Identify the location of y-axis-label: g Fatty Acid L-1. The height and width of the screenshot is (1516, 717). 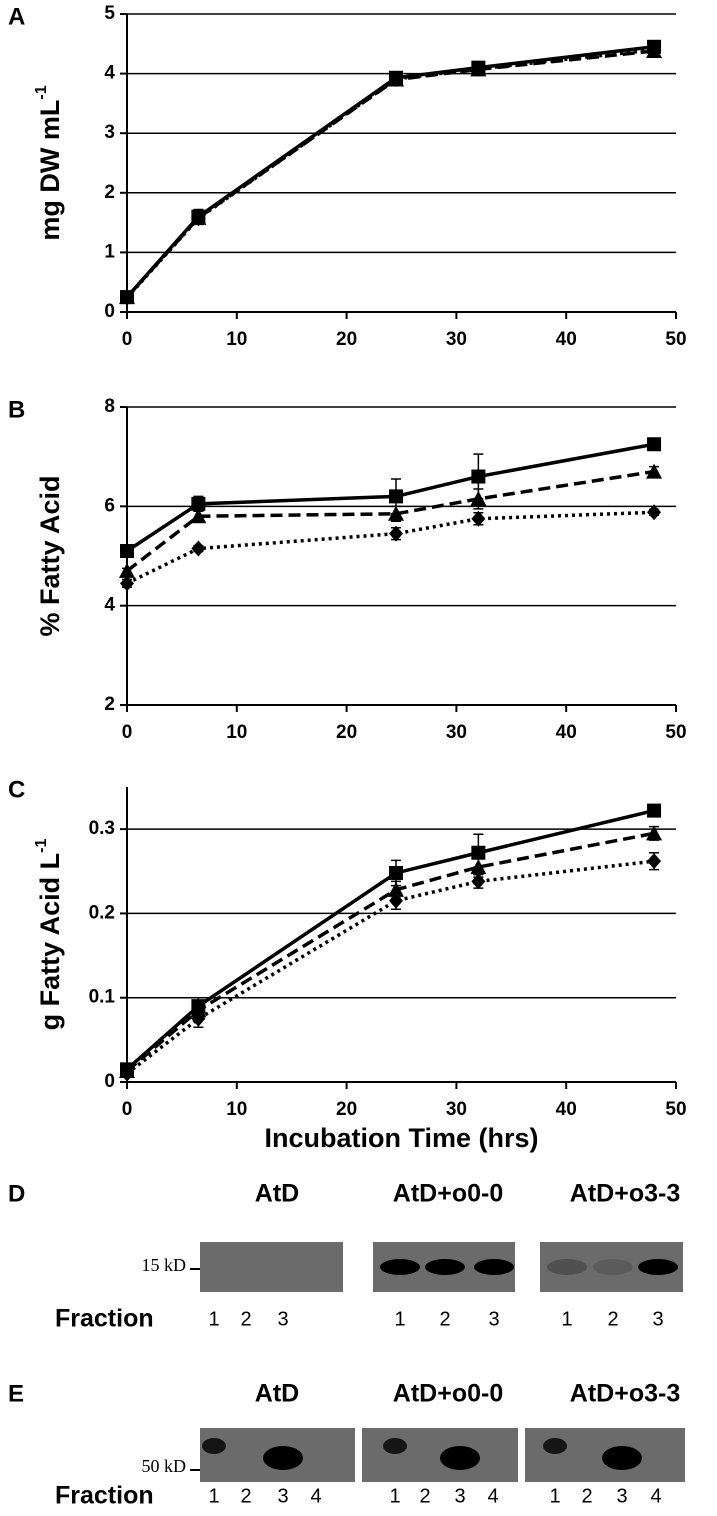
(49, 935).